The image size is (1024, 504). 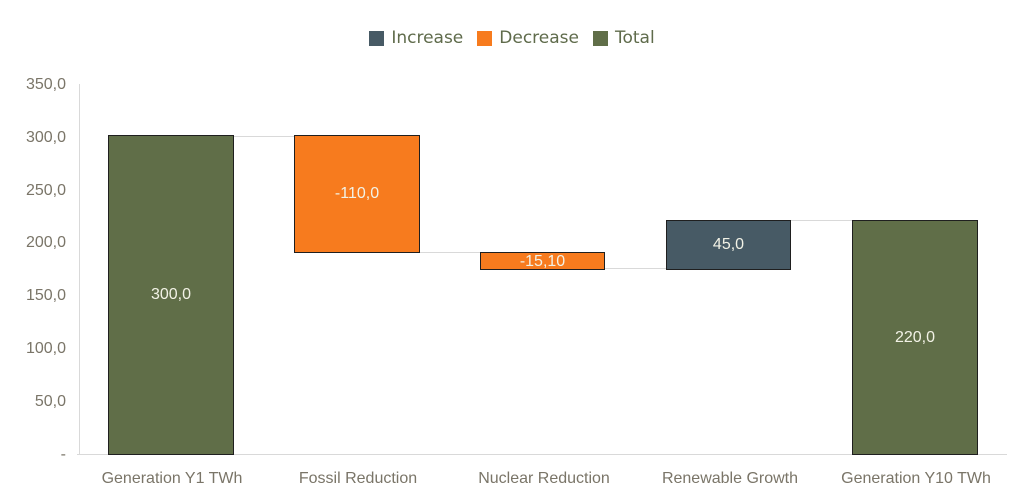 I want to click on chart-legend: Increase Decrease Total, so click(x=512, y=38).